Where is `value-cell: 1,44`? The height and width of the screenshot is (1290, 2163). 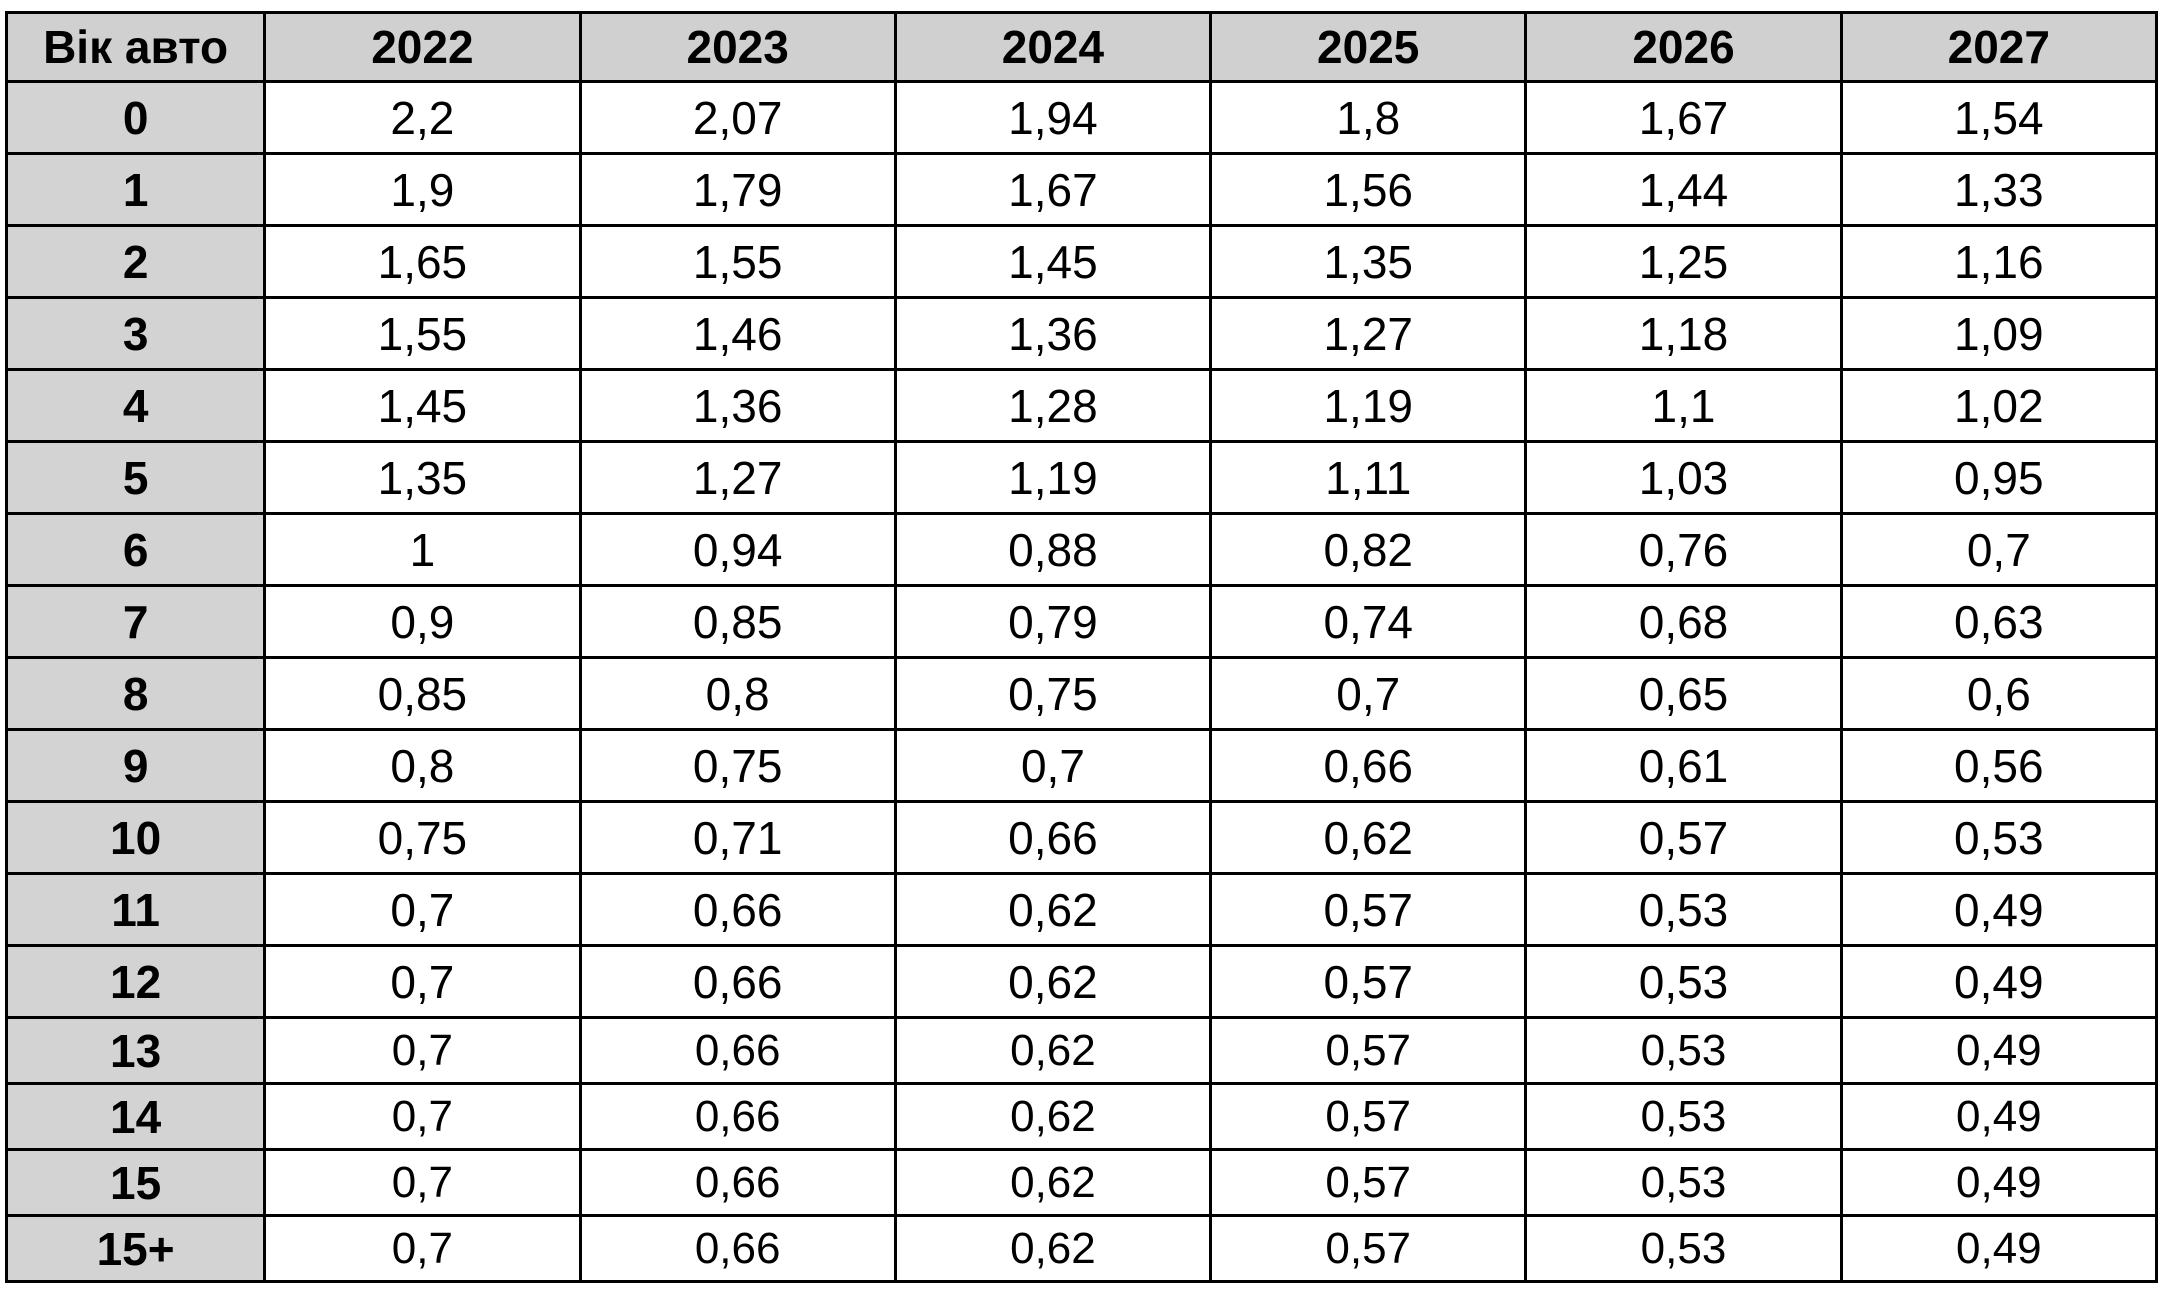
value-cell: 1,44 is located at coordinates (1683, 189).